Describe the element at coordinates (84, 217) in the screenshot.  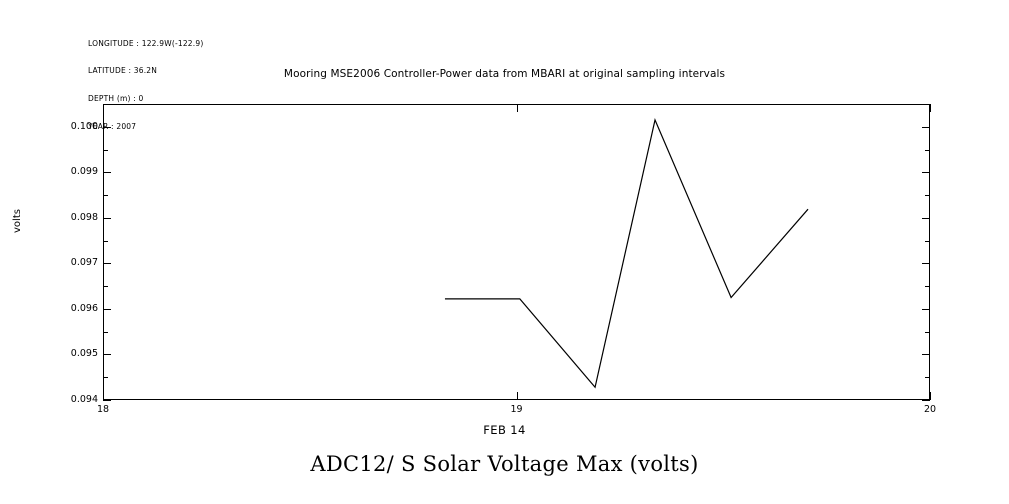
I see `y-tick-label: 0.098` at that location.